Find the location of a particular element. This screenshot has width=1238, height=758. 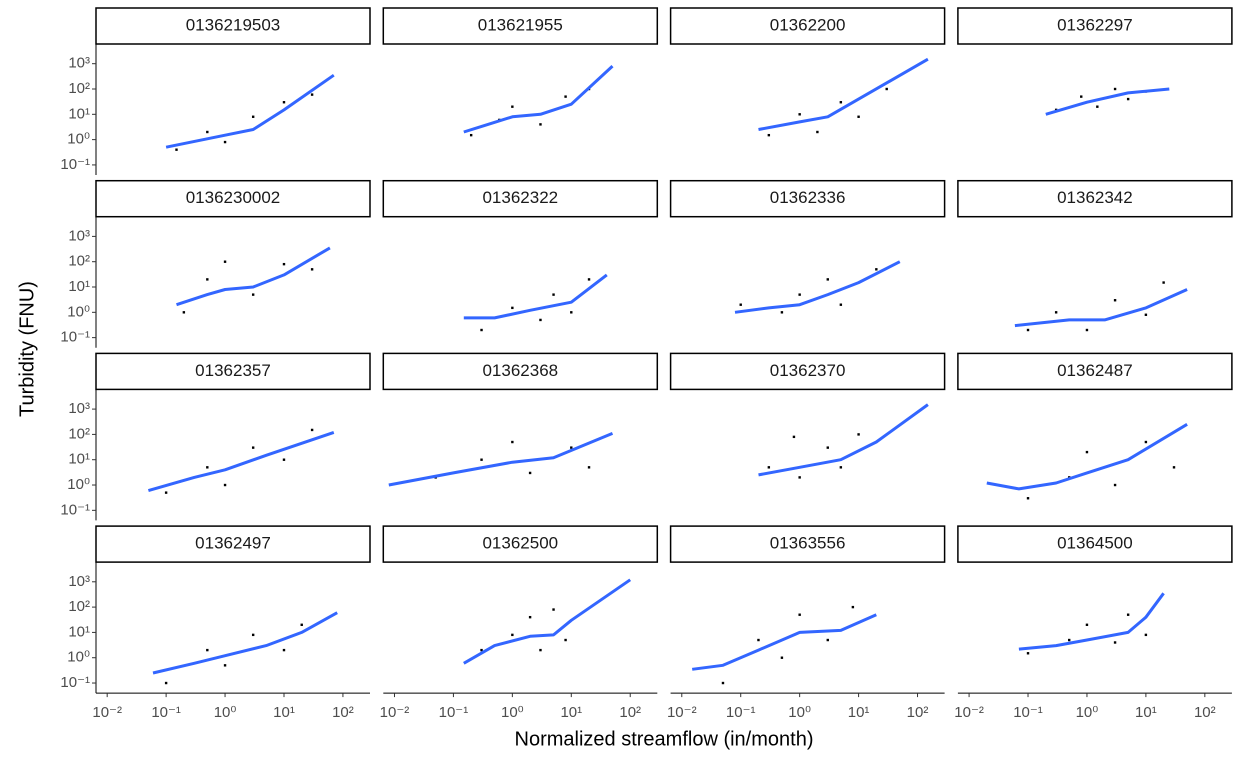

panel-title: 01362500 is located at coordinates (520, 543).